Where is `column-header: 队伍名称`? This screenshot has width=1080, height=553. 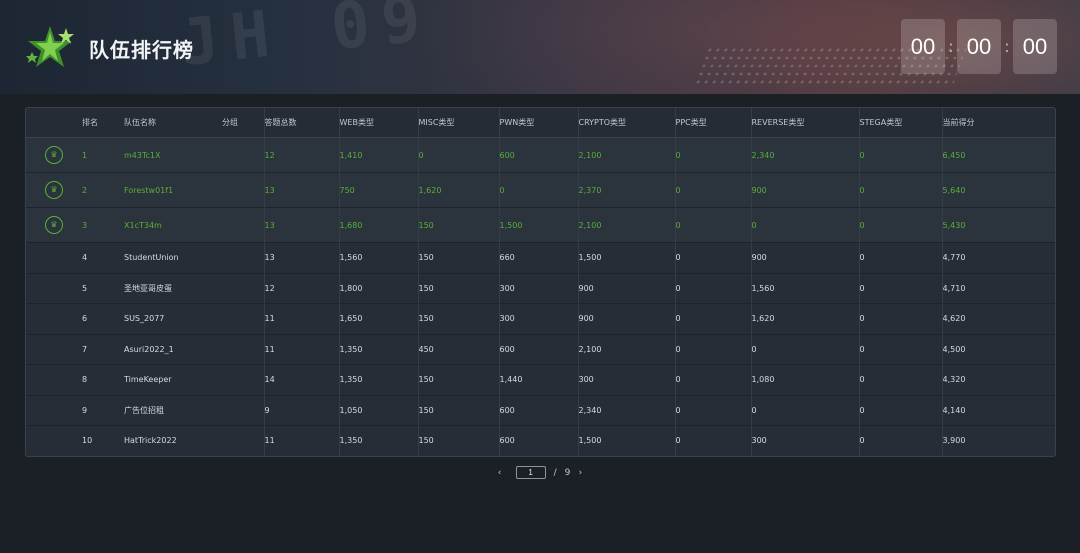
column-header: 队伍名称 is located at coordinates (173, 123).